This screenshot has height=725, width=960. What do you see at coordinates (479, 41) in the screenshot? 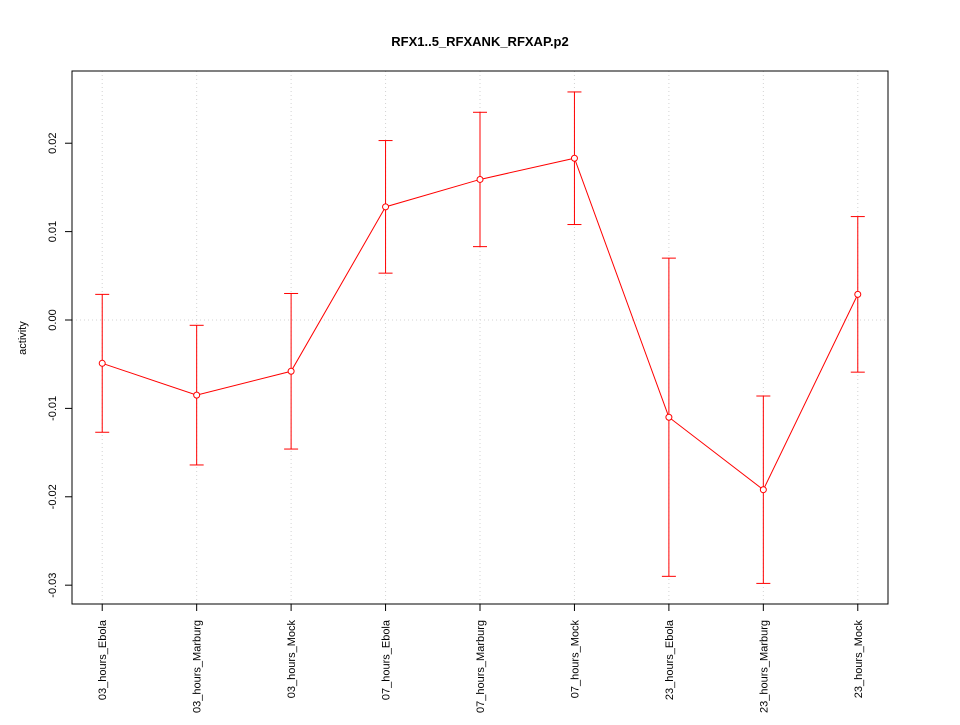
I see `chart-title: RFX1..5_RFXANK_RFXAP.p2` at bounding box center [479, 41].